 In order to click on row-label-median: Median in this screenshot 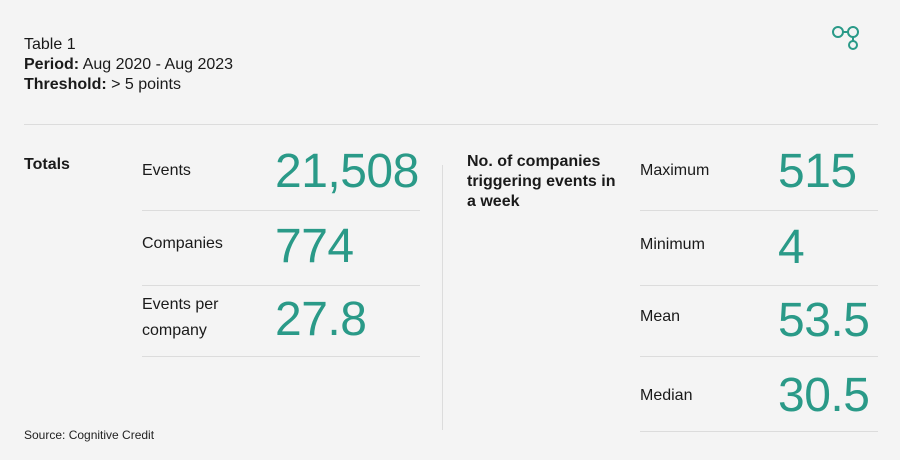, I will do `click(666, 395)`.